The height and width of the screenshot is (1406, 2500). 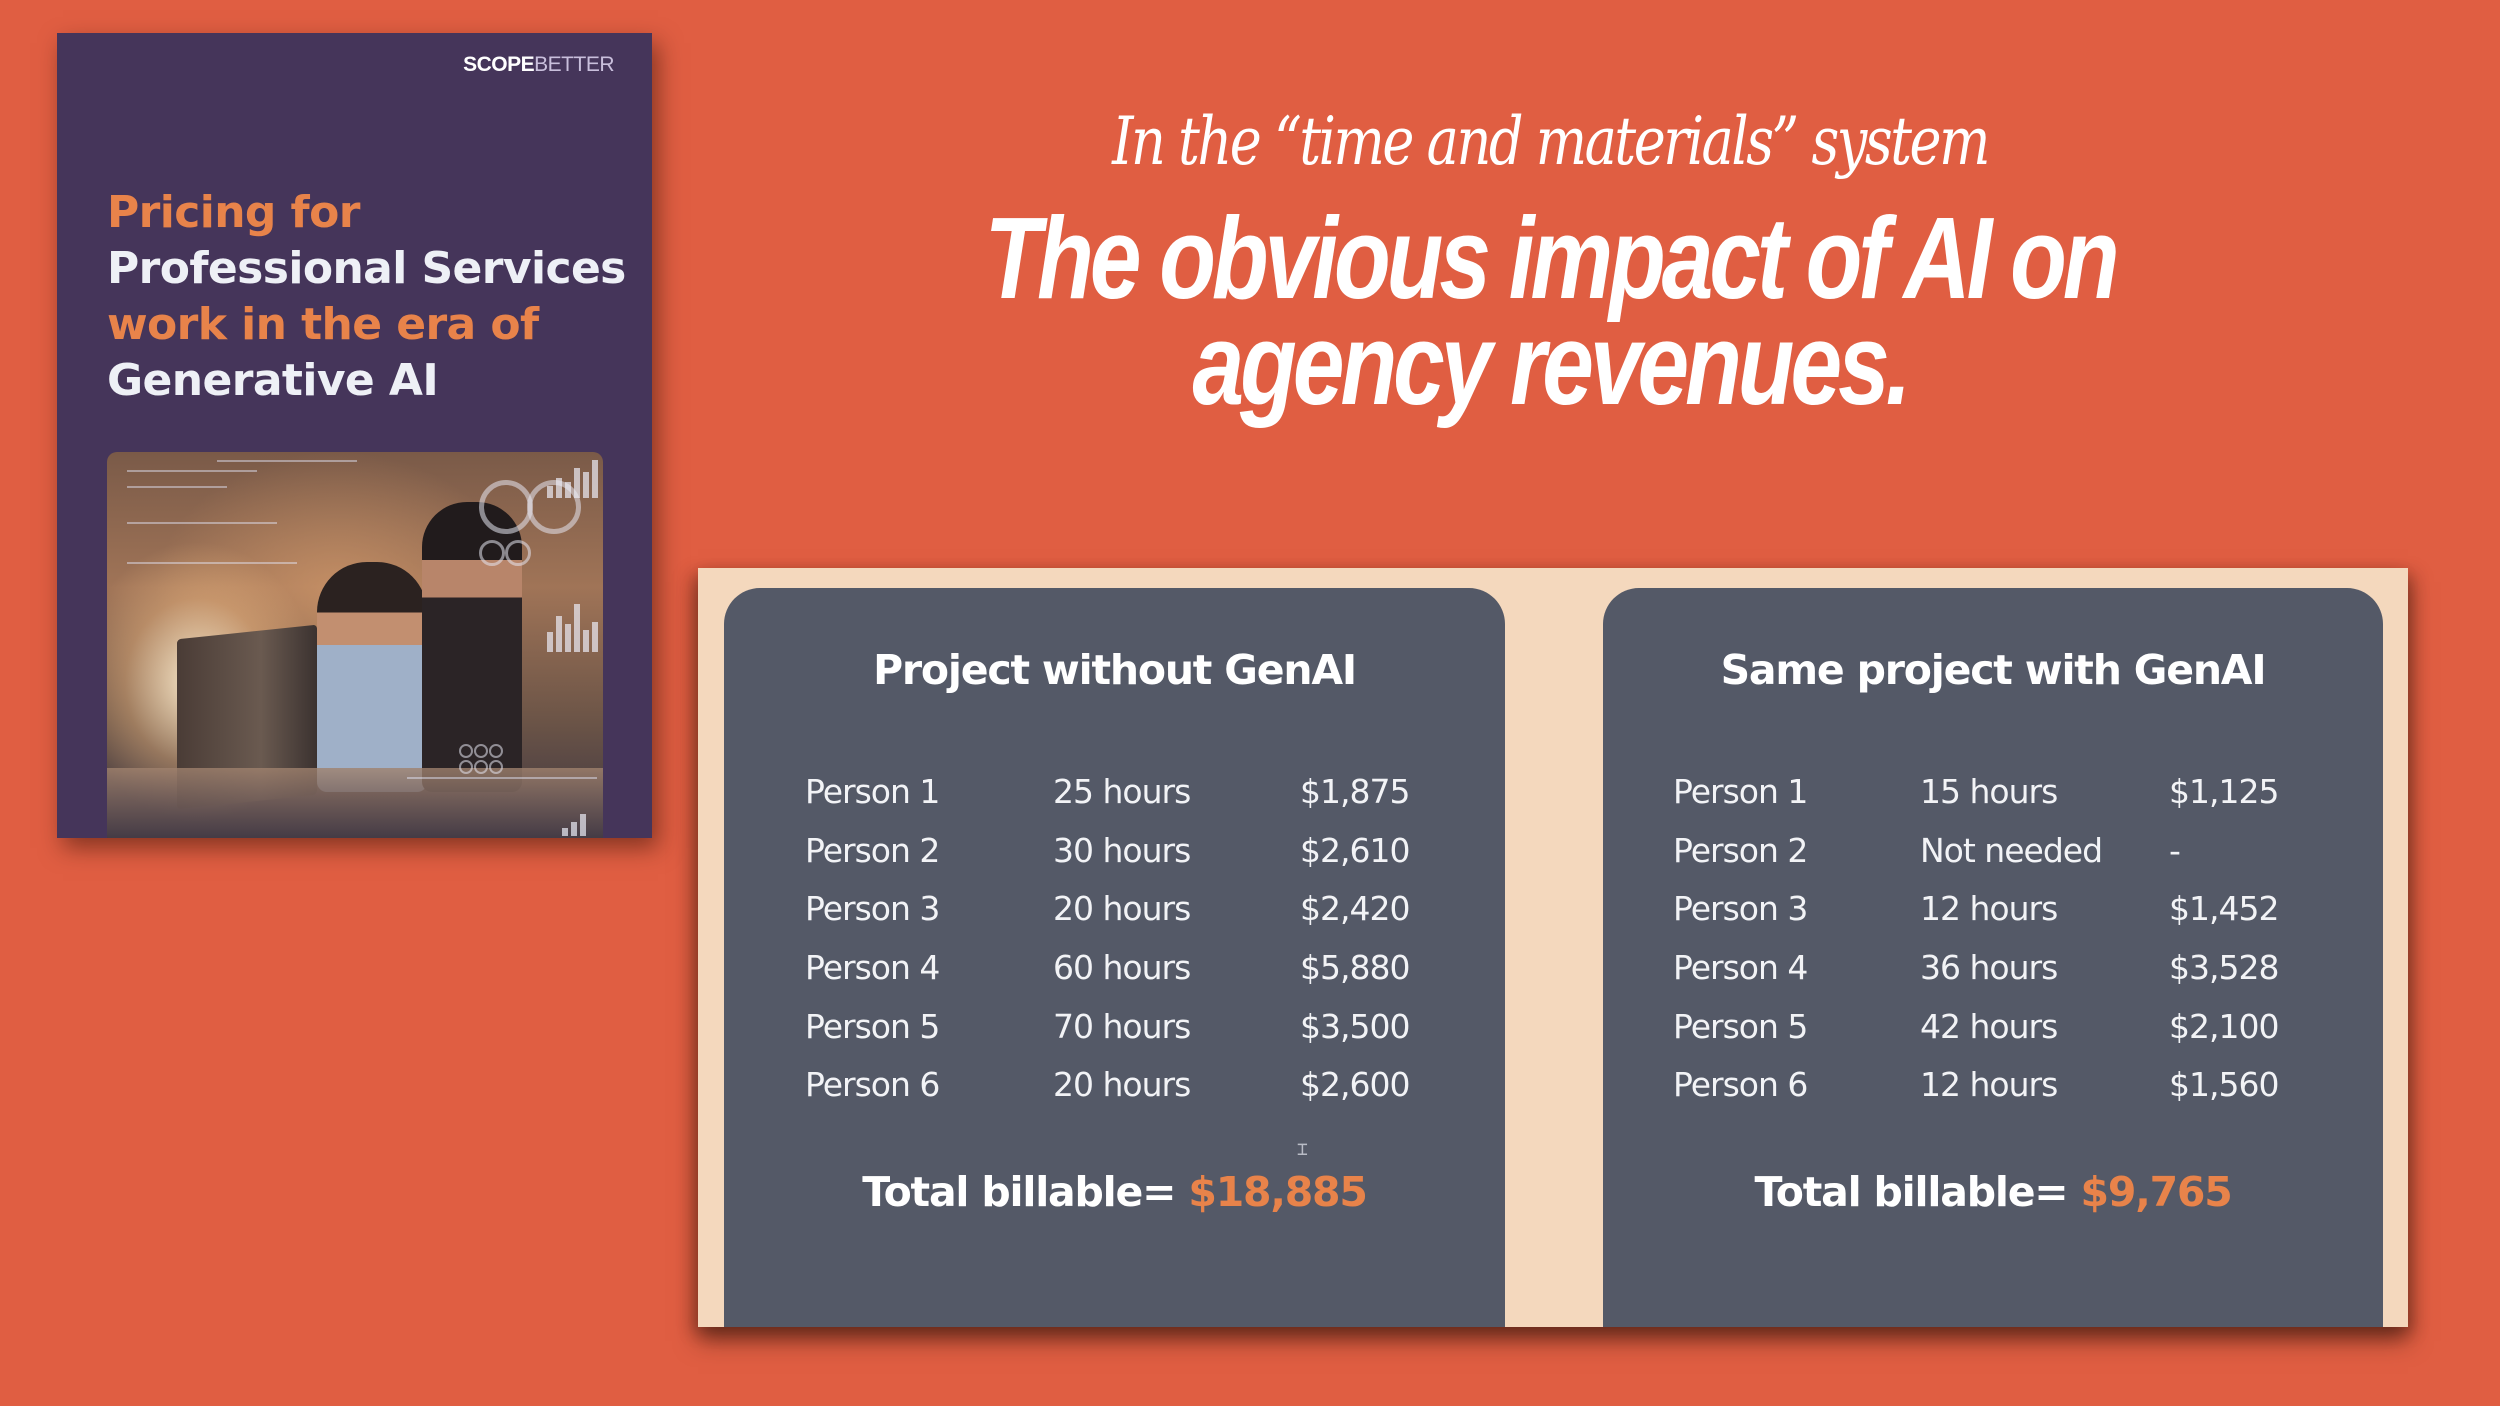 I want to click on total-billable: Total billable= $18,885, so click(x=1114, y=1192).